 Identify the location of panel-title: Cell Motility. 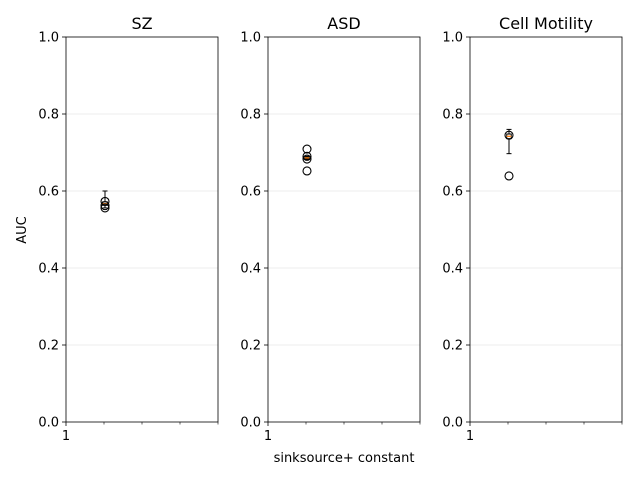
(546, 23).